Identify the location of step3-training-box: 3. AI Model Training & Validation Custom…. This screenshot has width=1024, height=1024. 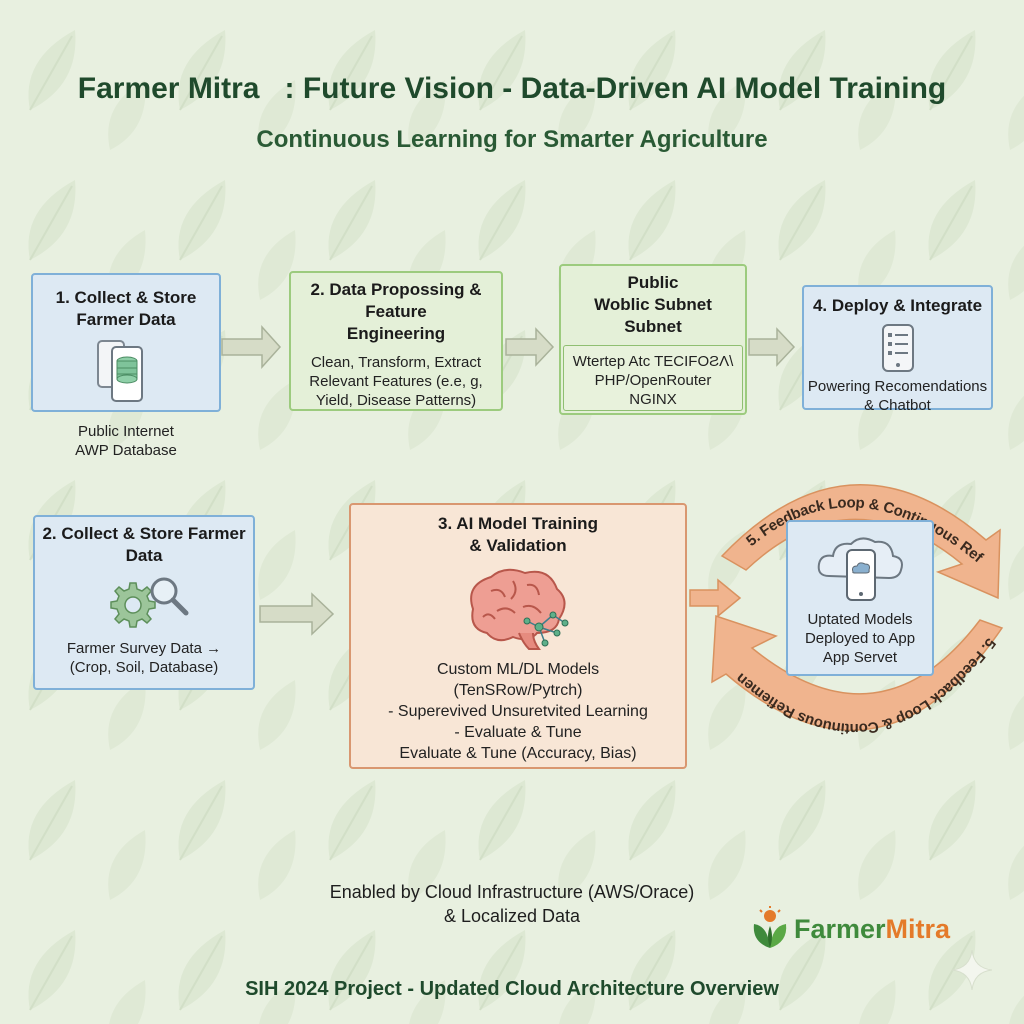
(518, 636).